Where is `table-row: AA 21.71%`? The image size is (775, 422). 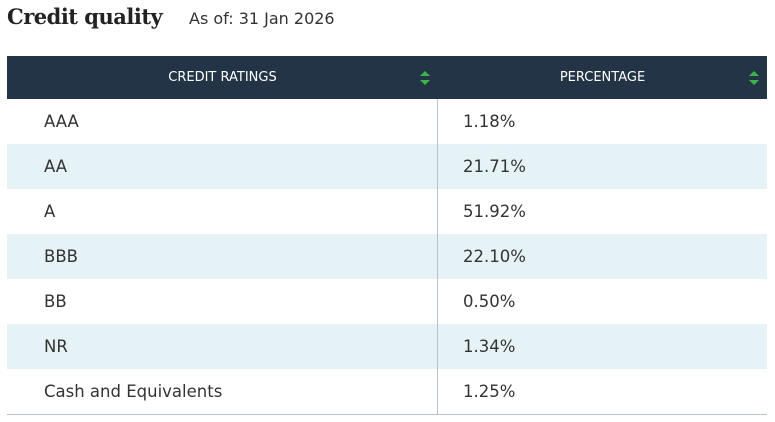
table-row: AA 21.71% is located at coordinates (387, 166).